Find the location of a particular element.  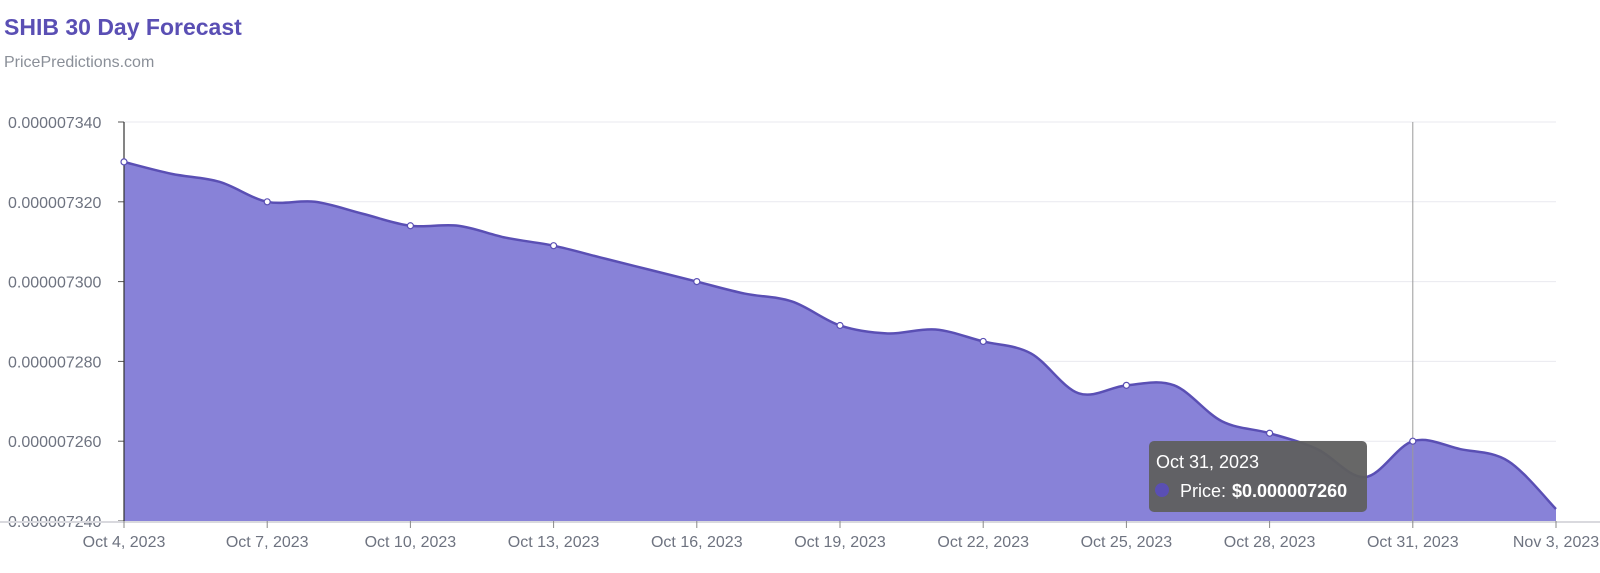

y-tick-label: 0.000007320 is located at coordinates (55, 203).